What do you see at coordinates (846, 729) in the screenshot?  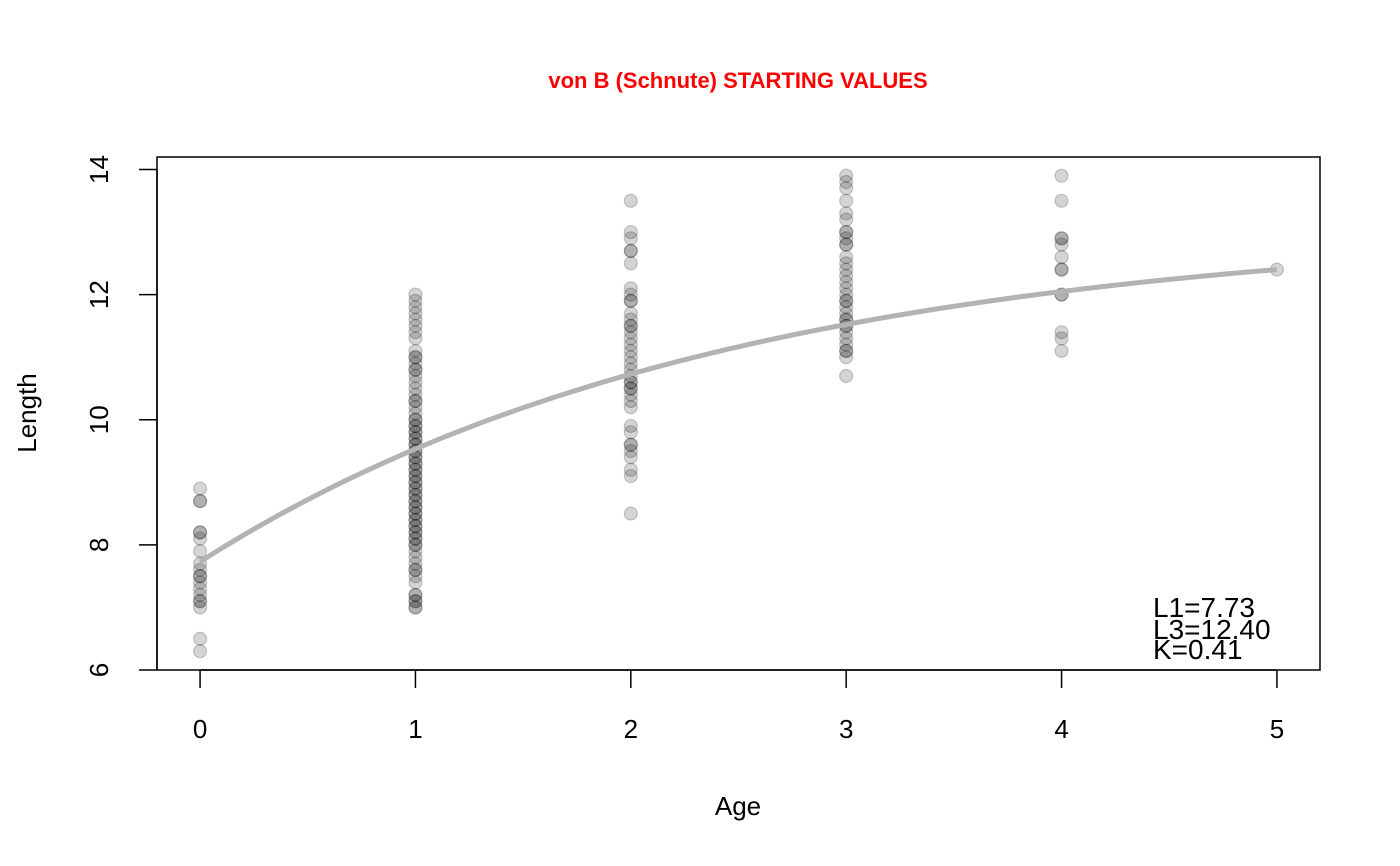 I see `x-tick-label: 3` at bounding box center [846, 729].